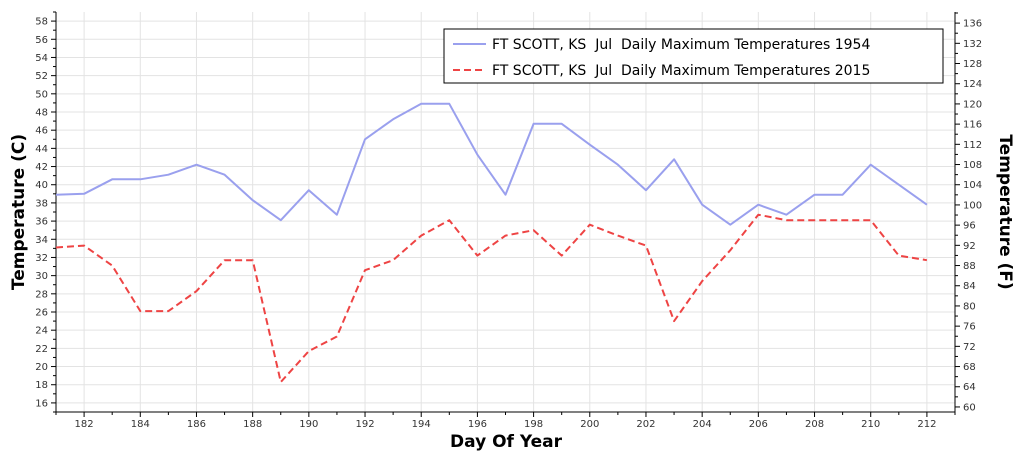 The image size is (1024, 459). I want to click on y2-tick-label: 128, so click(972, 64).